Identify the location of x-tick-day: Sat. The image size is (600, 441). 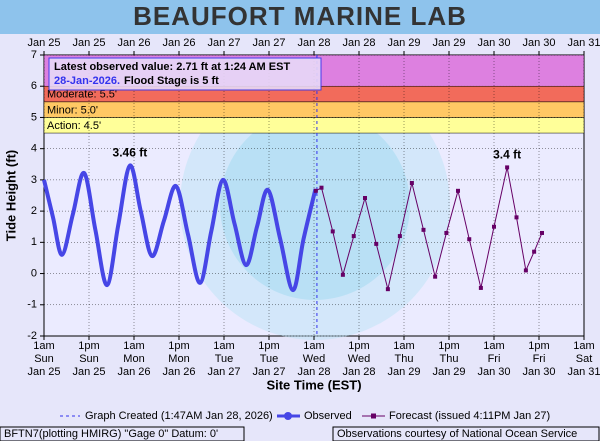
(584, 359).